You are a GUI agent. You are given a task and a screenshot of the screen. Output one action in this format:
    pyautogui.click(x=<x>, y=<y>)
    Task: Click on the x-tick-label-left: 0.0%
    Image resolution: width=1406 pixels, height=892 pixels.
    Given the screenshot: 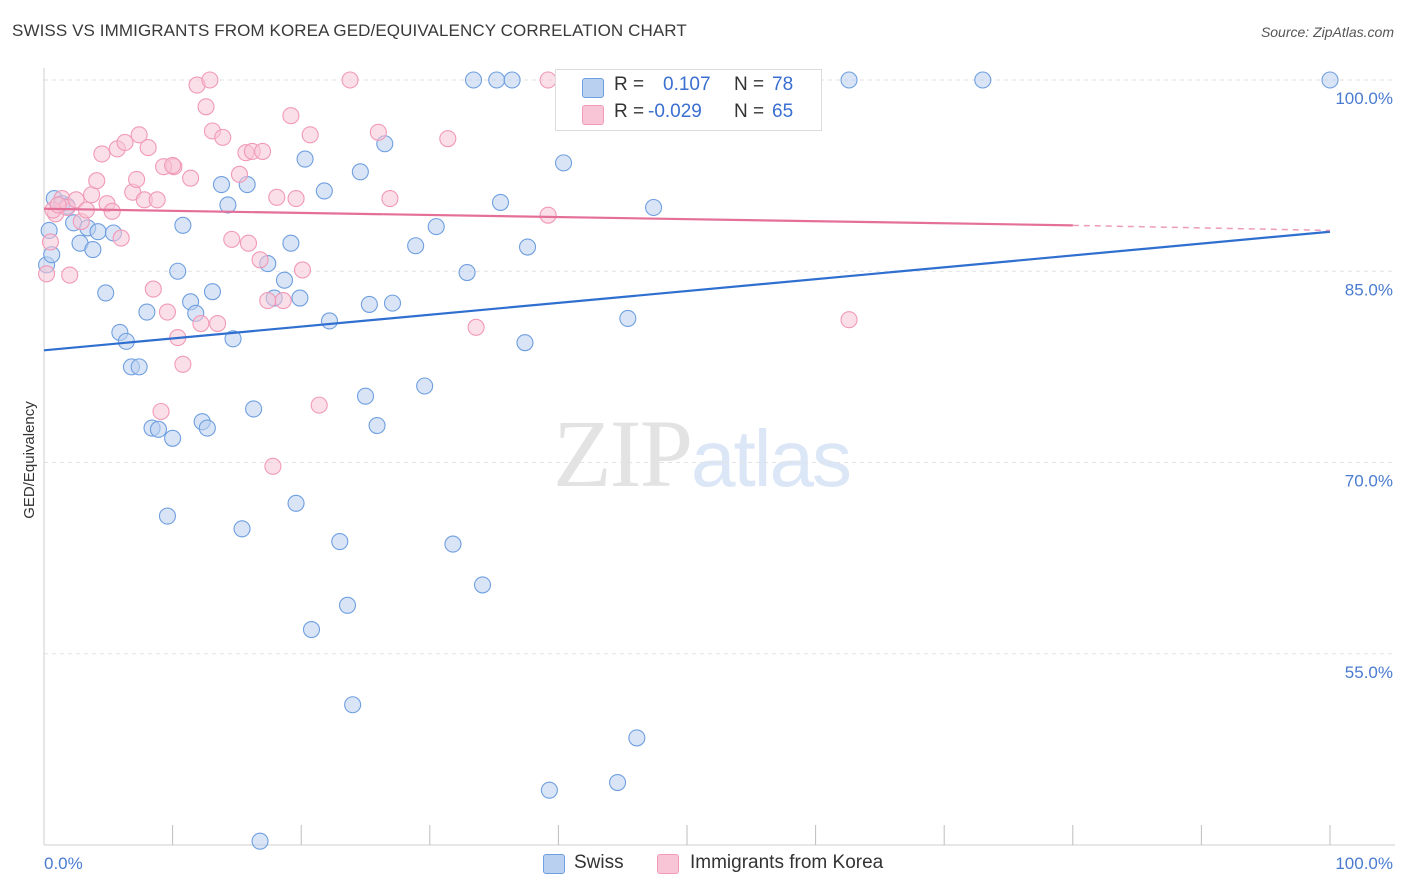 What is the action you would take?
    pyautogui.click(x=63, y=863)
    